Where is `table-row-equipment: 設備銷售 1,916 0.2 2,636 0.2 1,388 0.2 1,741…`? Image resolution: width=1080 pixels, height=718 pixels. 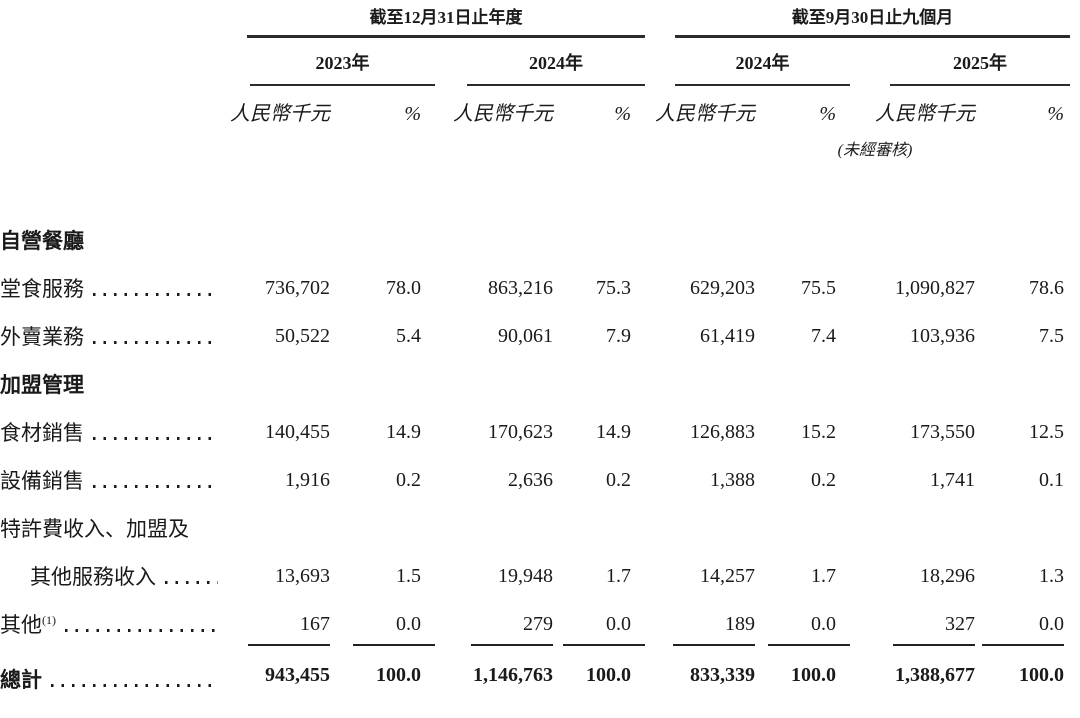 table-row-equipment: 設備銷售 1,916 0.2 2,636 0.2 1,388 0.2 1,741… is located at coordinates (540, 480).